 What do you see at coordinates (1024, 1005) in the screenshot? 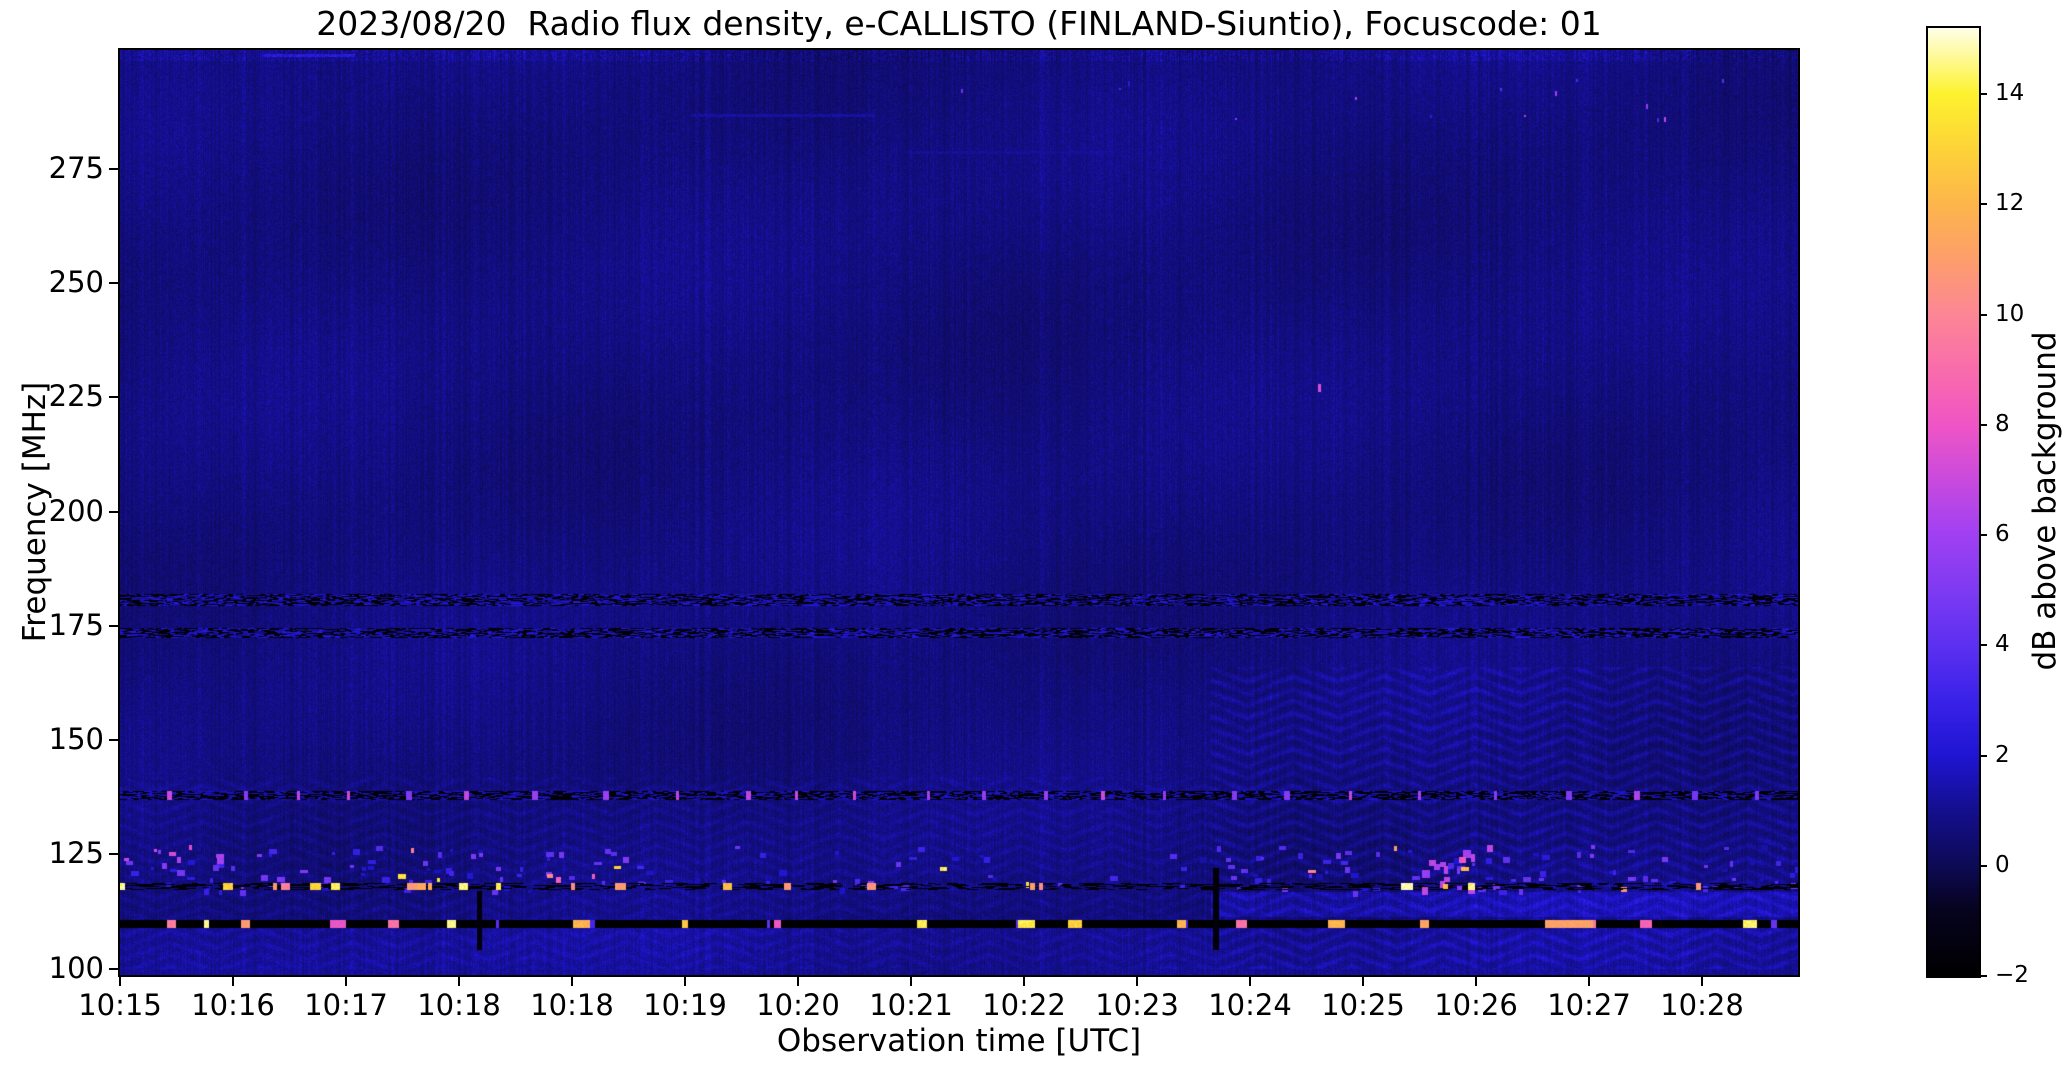
I see `x-tick-label: 10:22` at bounding box center [1024, 1005].